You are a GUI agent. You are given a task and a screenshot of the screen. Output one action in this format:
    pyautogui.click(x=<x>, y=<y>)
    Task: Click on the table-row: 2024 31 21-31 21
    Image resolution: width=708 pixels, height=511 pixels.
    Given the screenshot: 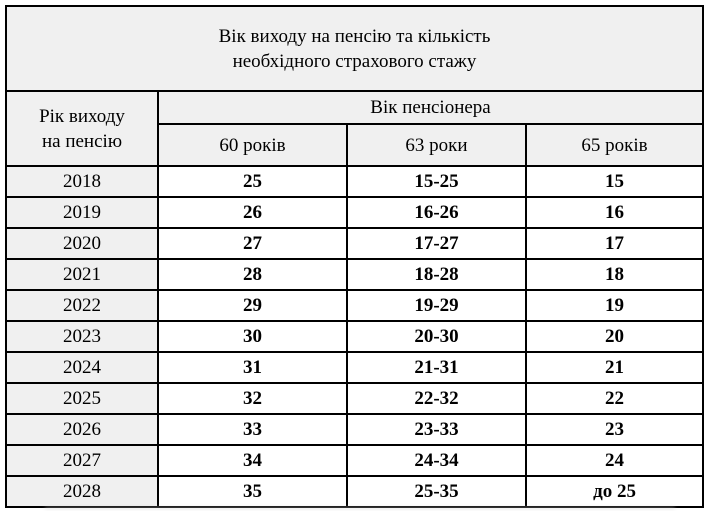 What is the action you would take?
    pyautogui.click(x=355, y=367)
    